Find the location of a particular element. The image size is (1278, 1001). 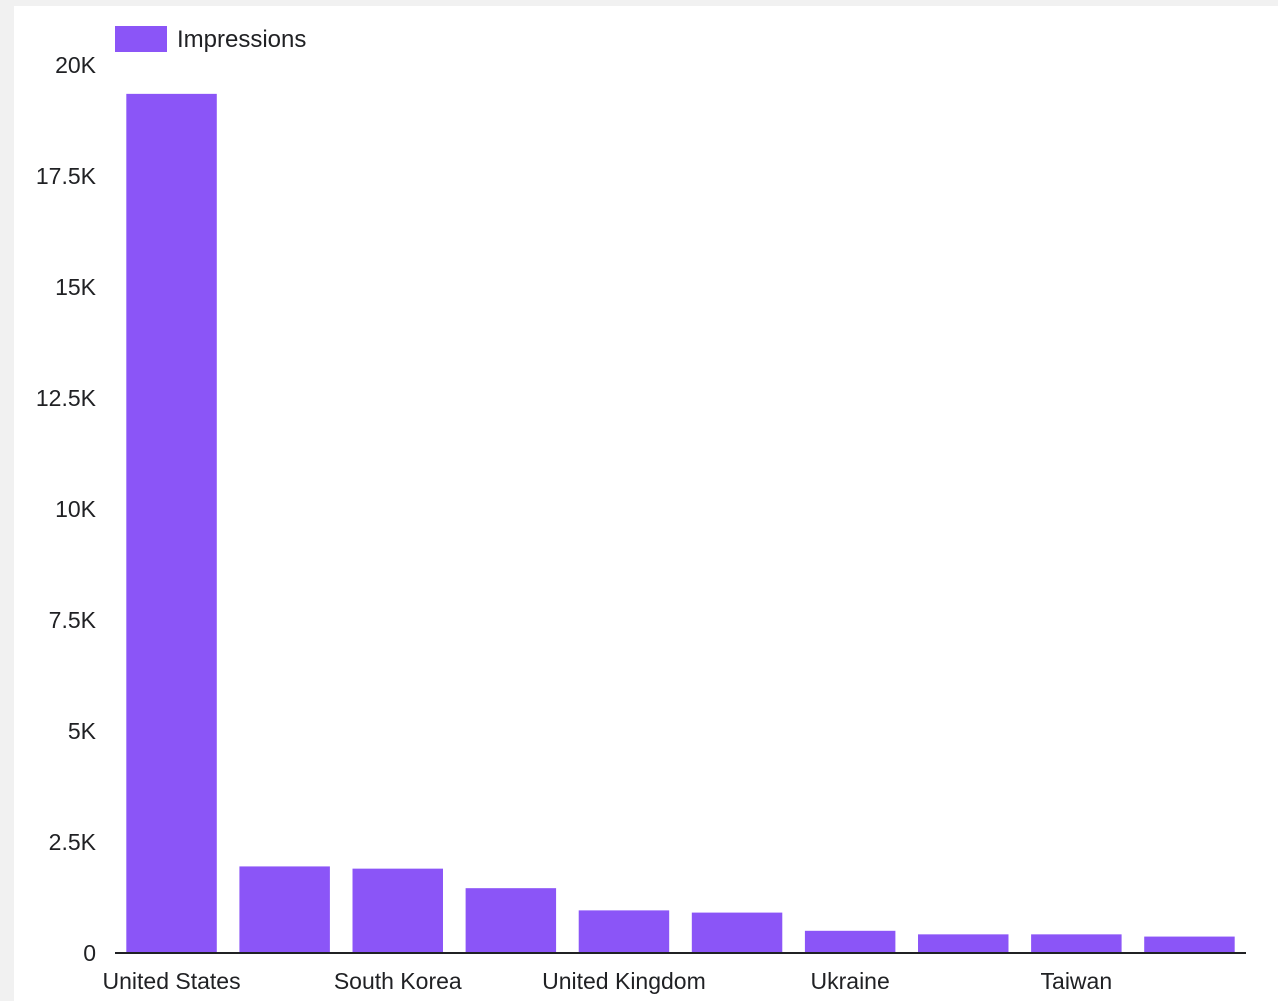

y-tick-label: 17.5K is located at coordinates (66, 176).